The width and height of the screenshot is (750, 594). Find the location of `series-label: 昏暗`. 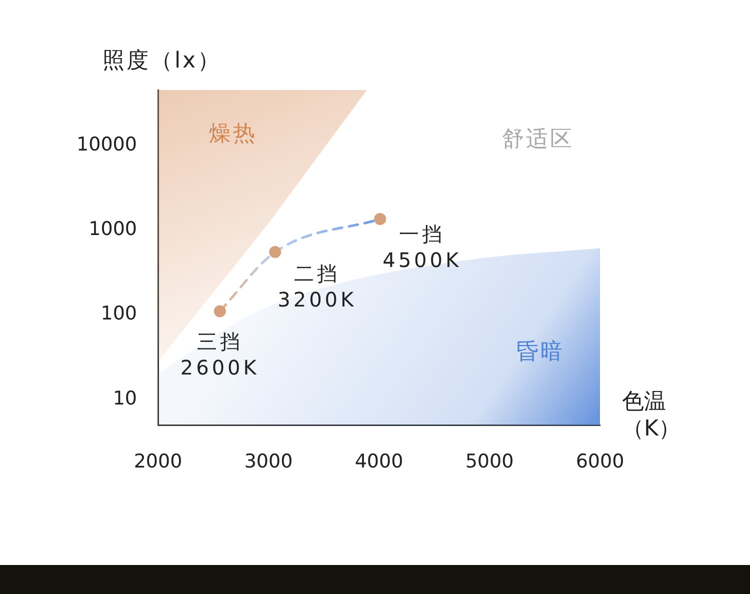

series-label: 昏暗 is located at coordinates (540, 352).